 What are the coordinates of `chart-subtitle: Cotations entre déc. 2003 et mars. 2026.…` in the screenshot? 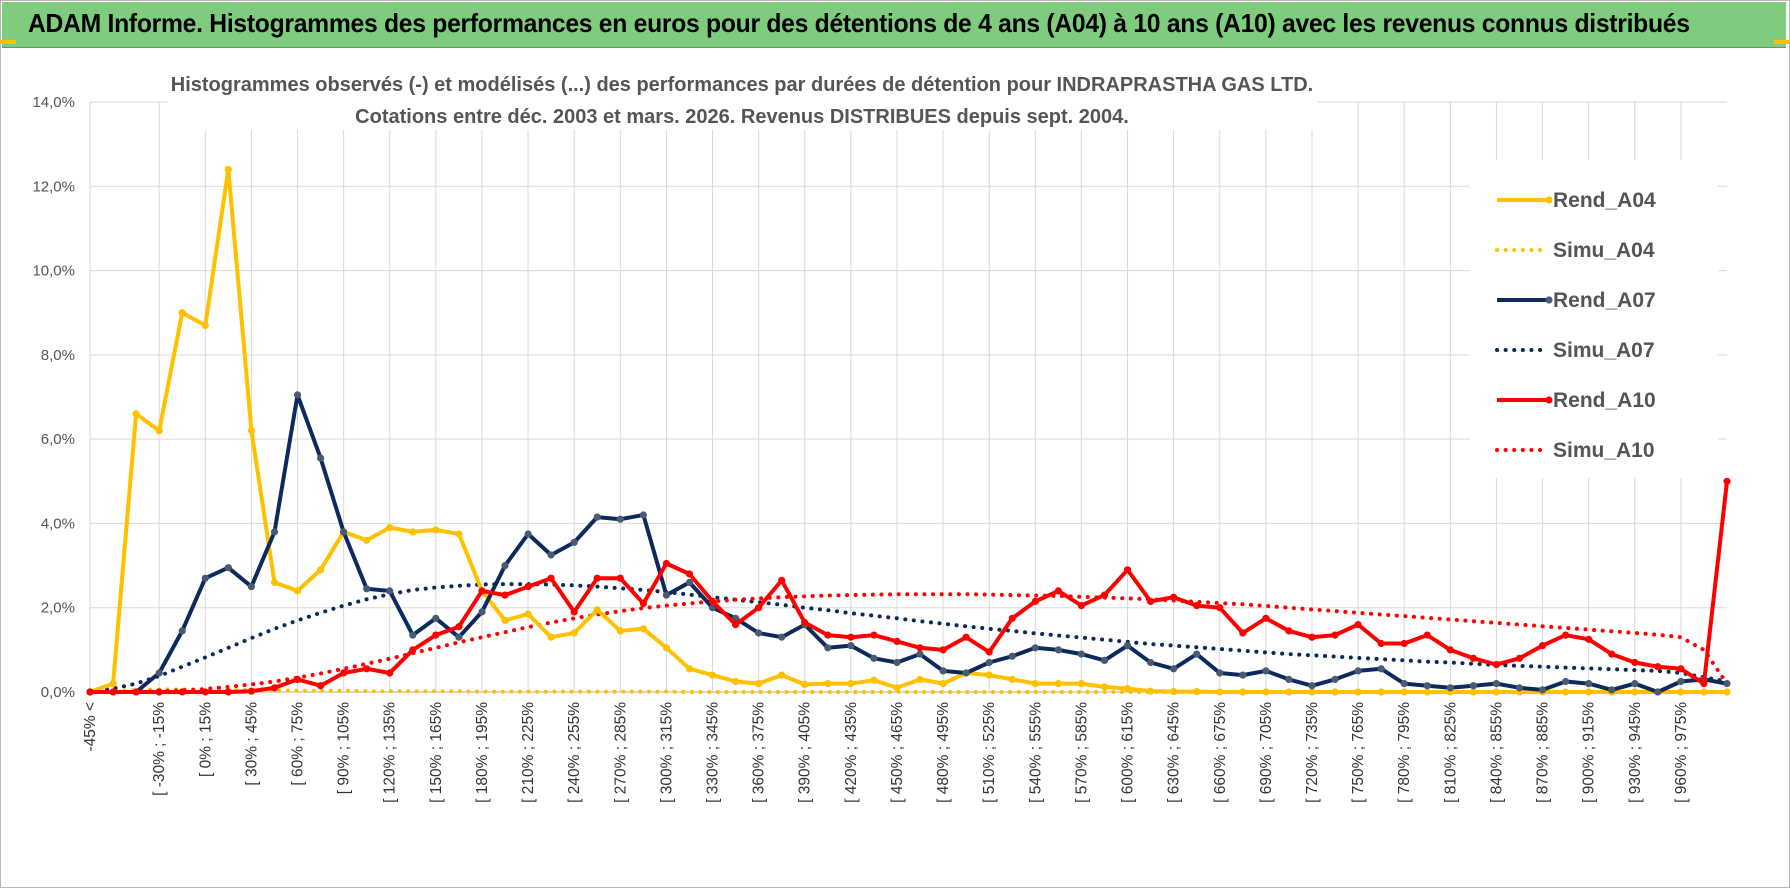 It's located at (742, 117).